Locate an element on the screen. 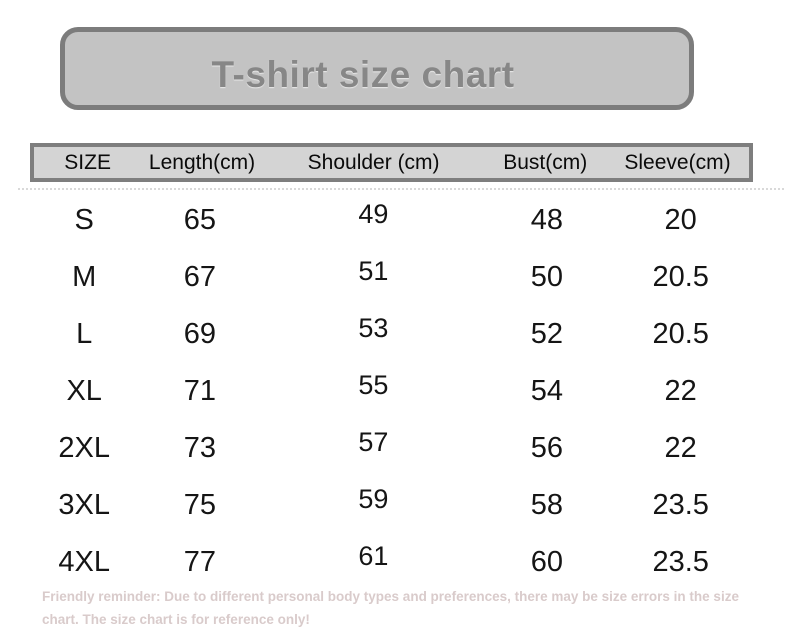 The width and height of the screenshot is (797, 631). value-cell: 52 is located at coordinates (547, 334).